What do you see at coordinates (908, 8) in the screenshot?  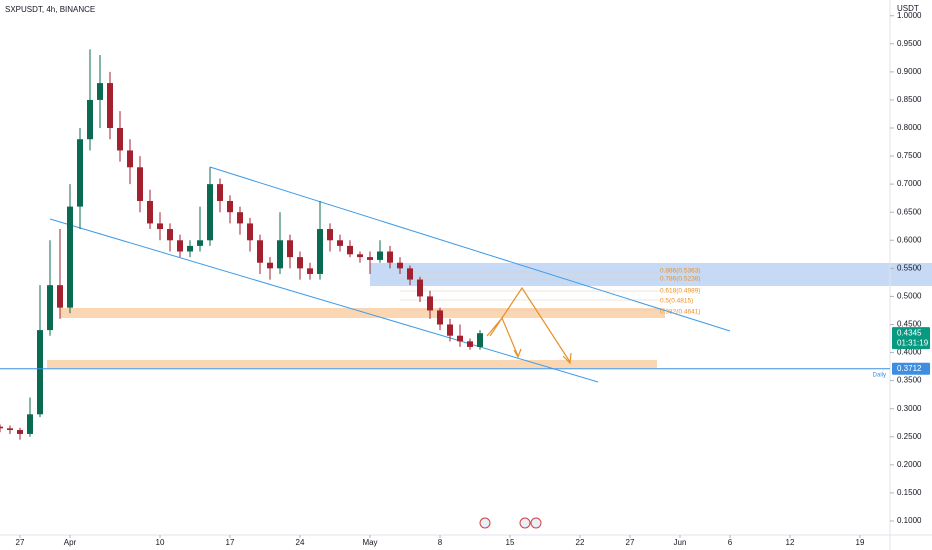 I see `y-axis-label: USDT` at bounding box center [908, 8].